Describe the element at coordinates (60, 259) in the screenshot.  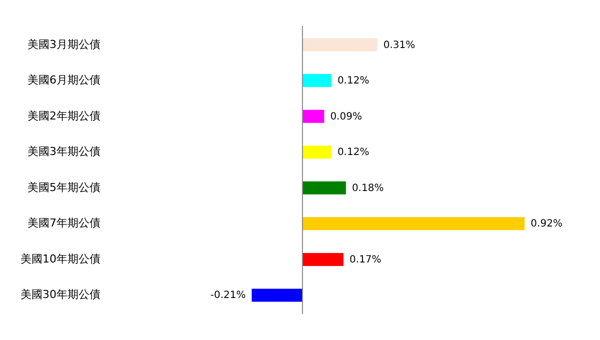
I see `y-tick-label: 美國10年期公債` at that location.